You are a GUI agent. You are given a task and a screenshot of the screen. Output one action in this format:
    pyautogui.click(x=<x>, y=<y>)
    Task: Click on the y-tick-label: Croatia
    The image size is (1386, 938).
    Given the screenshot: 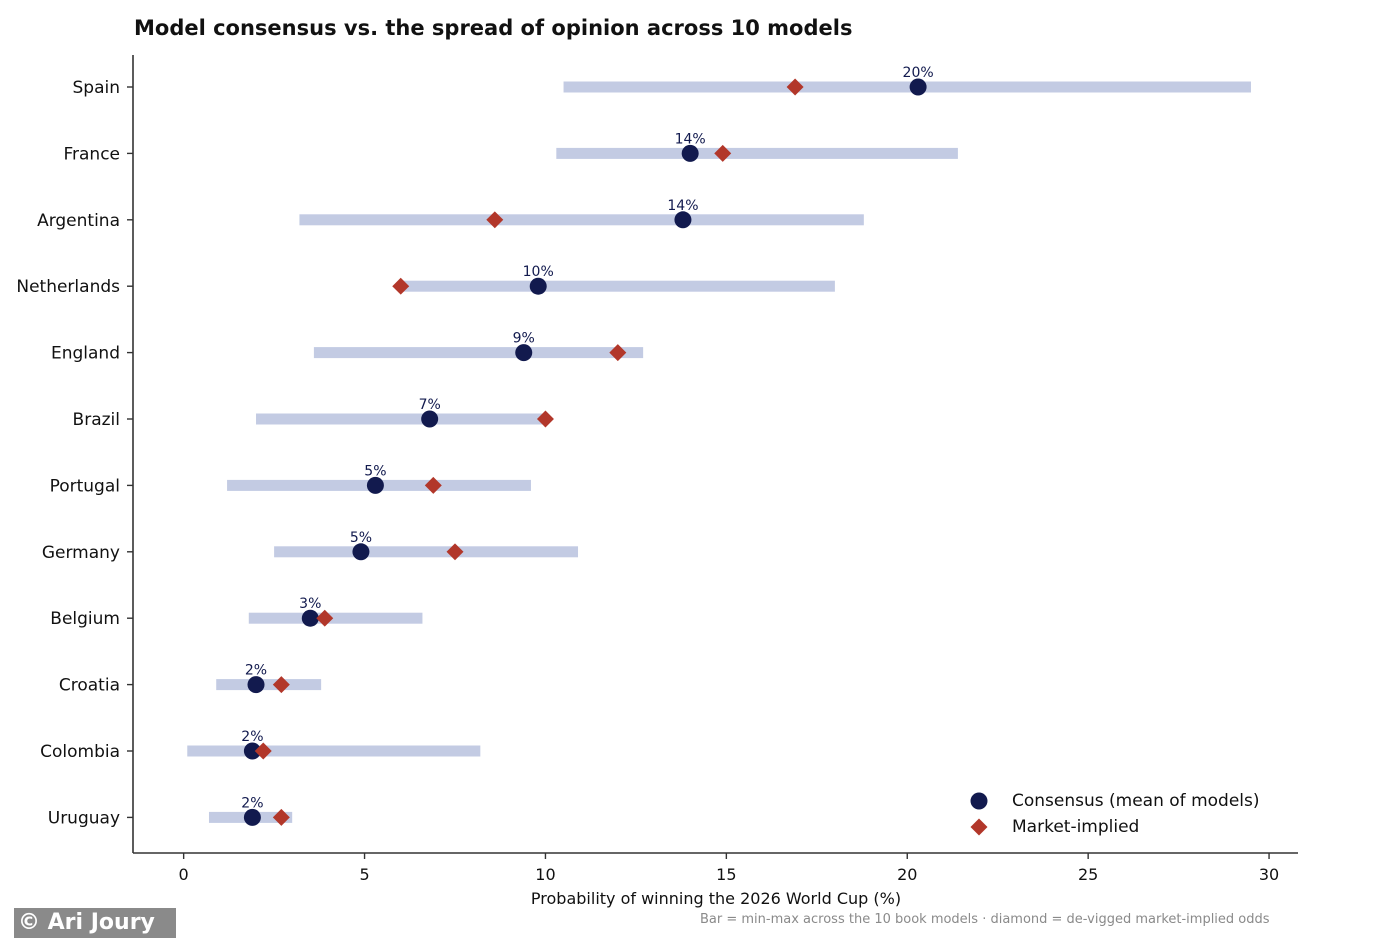 What is the action you would take?
    pyautogui.click(x=89, y=686)
    